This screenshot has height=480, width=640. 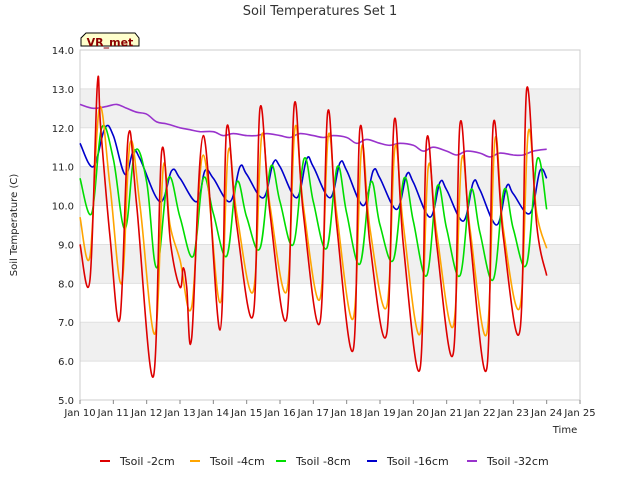 What do you see at coordinates (179, 413) in the screenshot?
I see `x-tick-label: Jan 13` at bounding box center [179, 413].